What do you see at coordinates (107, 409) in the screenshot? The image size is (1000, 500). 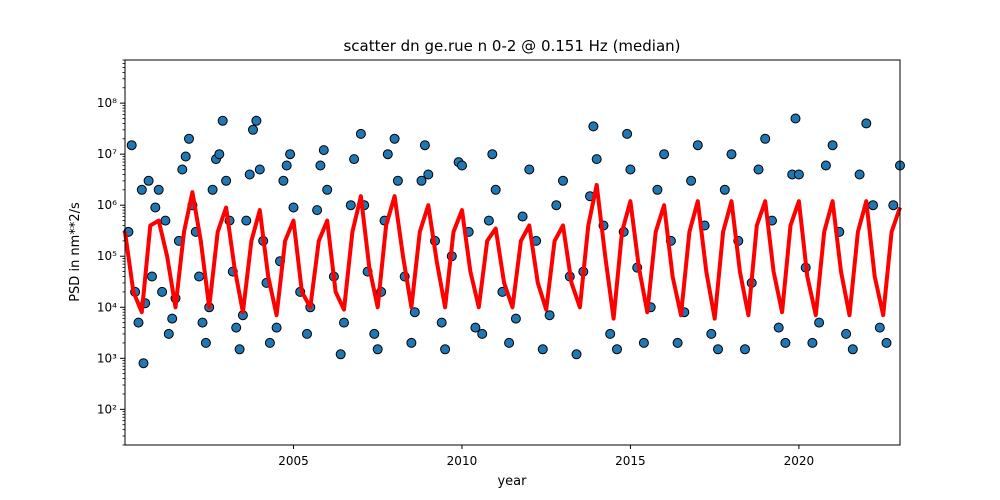 I see `y-tick-label: 10²` at bounding box center [107, 409].